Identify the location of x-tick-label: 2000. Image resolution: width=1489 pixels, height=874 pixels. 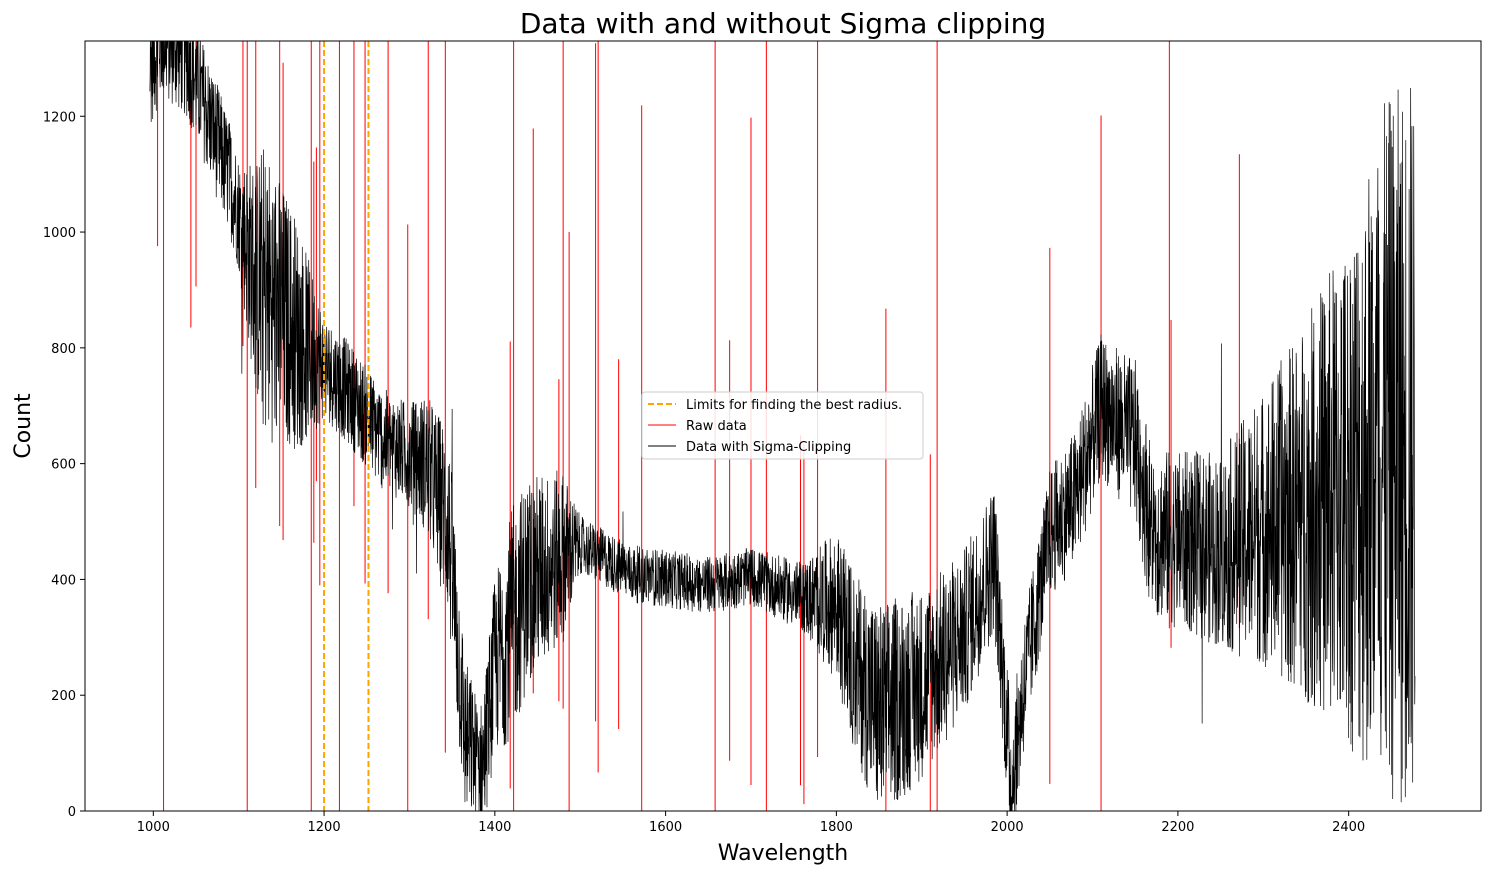
(1007, 827).